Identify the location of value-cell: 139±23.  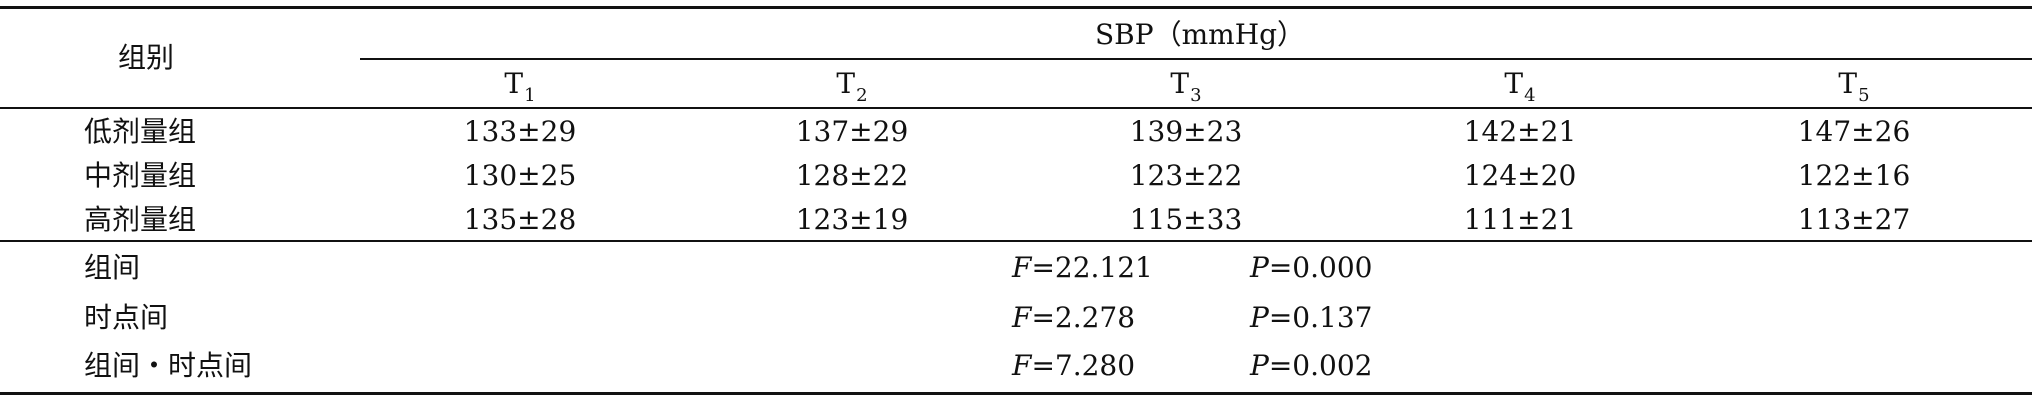
(1186, 131).